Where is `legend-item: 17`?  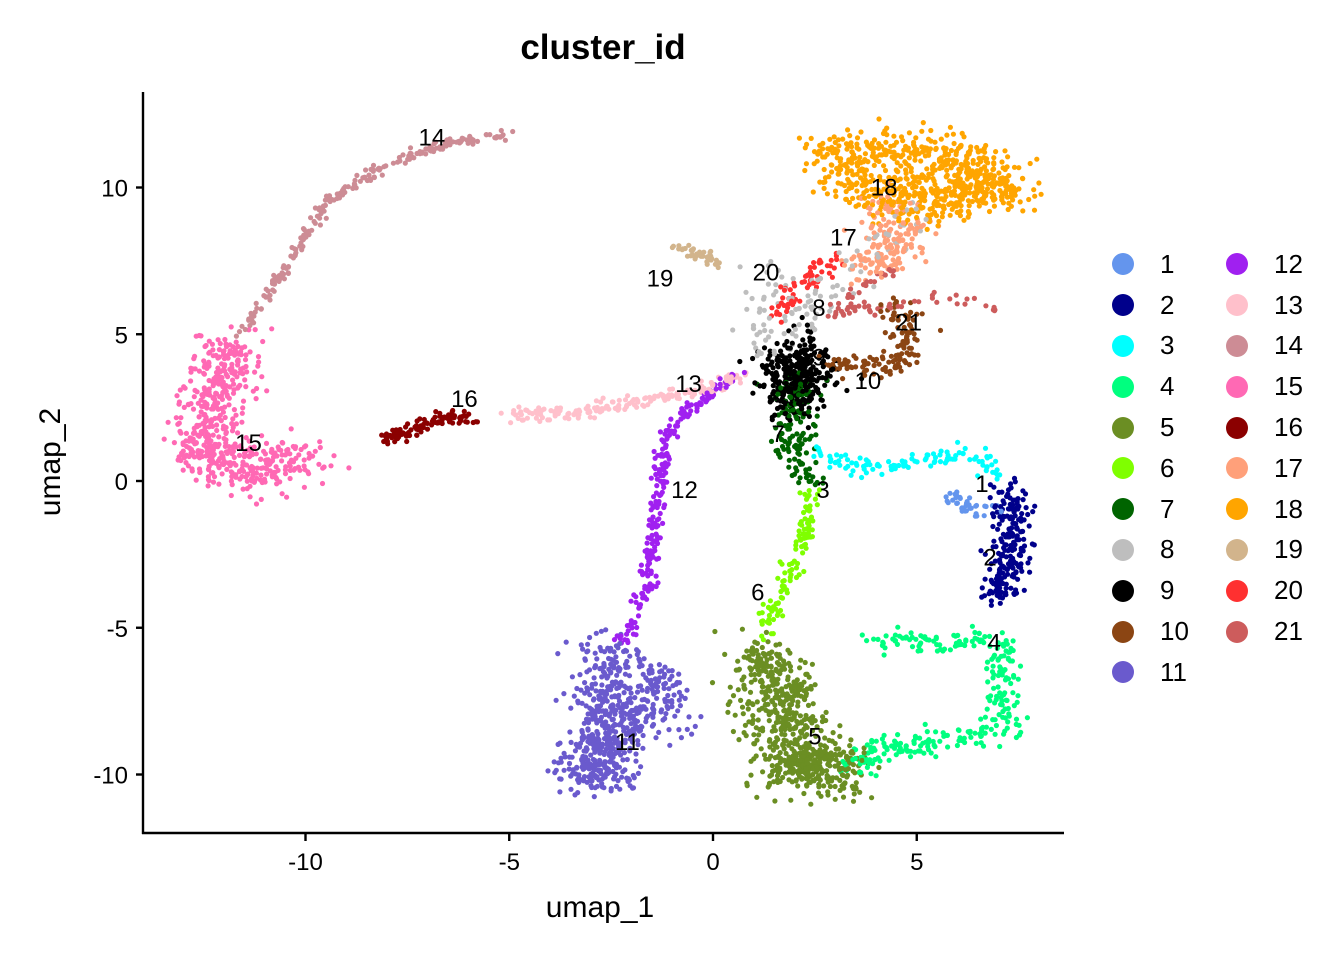 legend-item: 17 is located at coordinates (1267, 468).